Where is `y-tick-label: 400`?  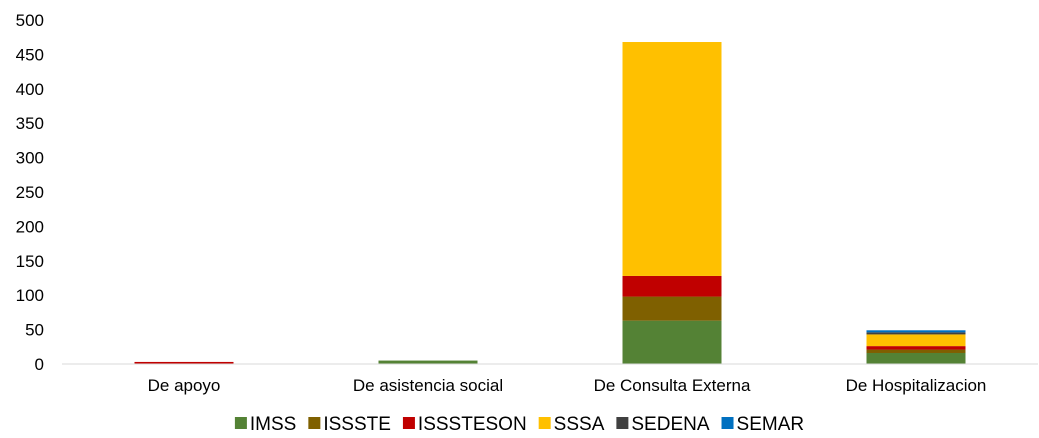 y-tick-label: 400 is located at coordinates (30, 89).